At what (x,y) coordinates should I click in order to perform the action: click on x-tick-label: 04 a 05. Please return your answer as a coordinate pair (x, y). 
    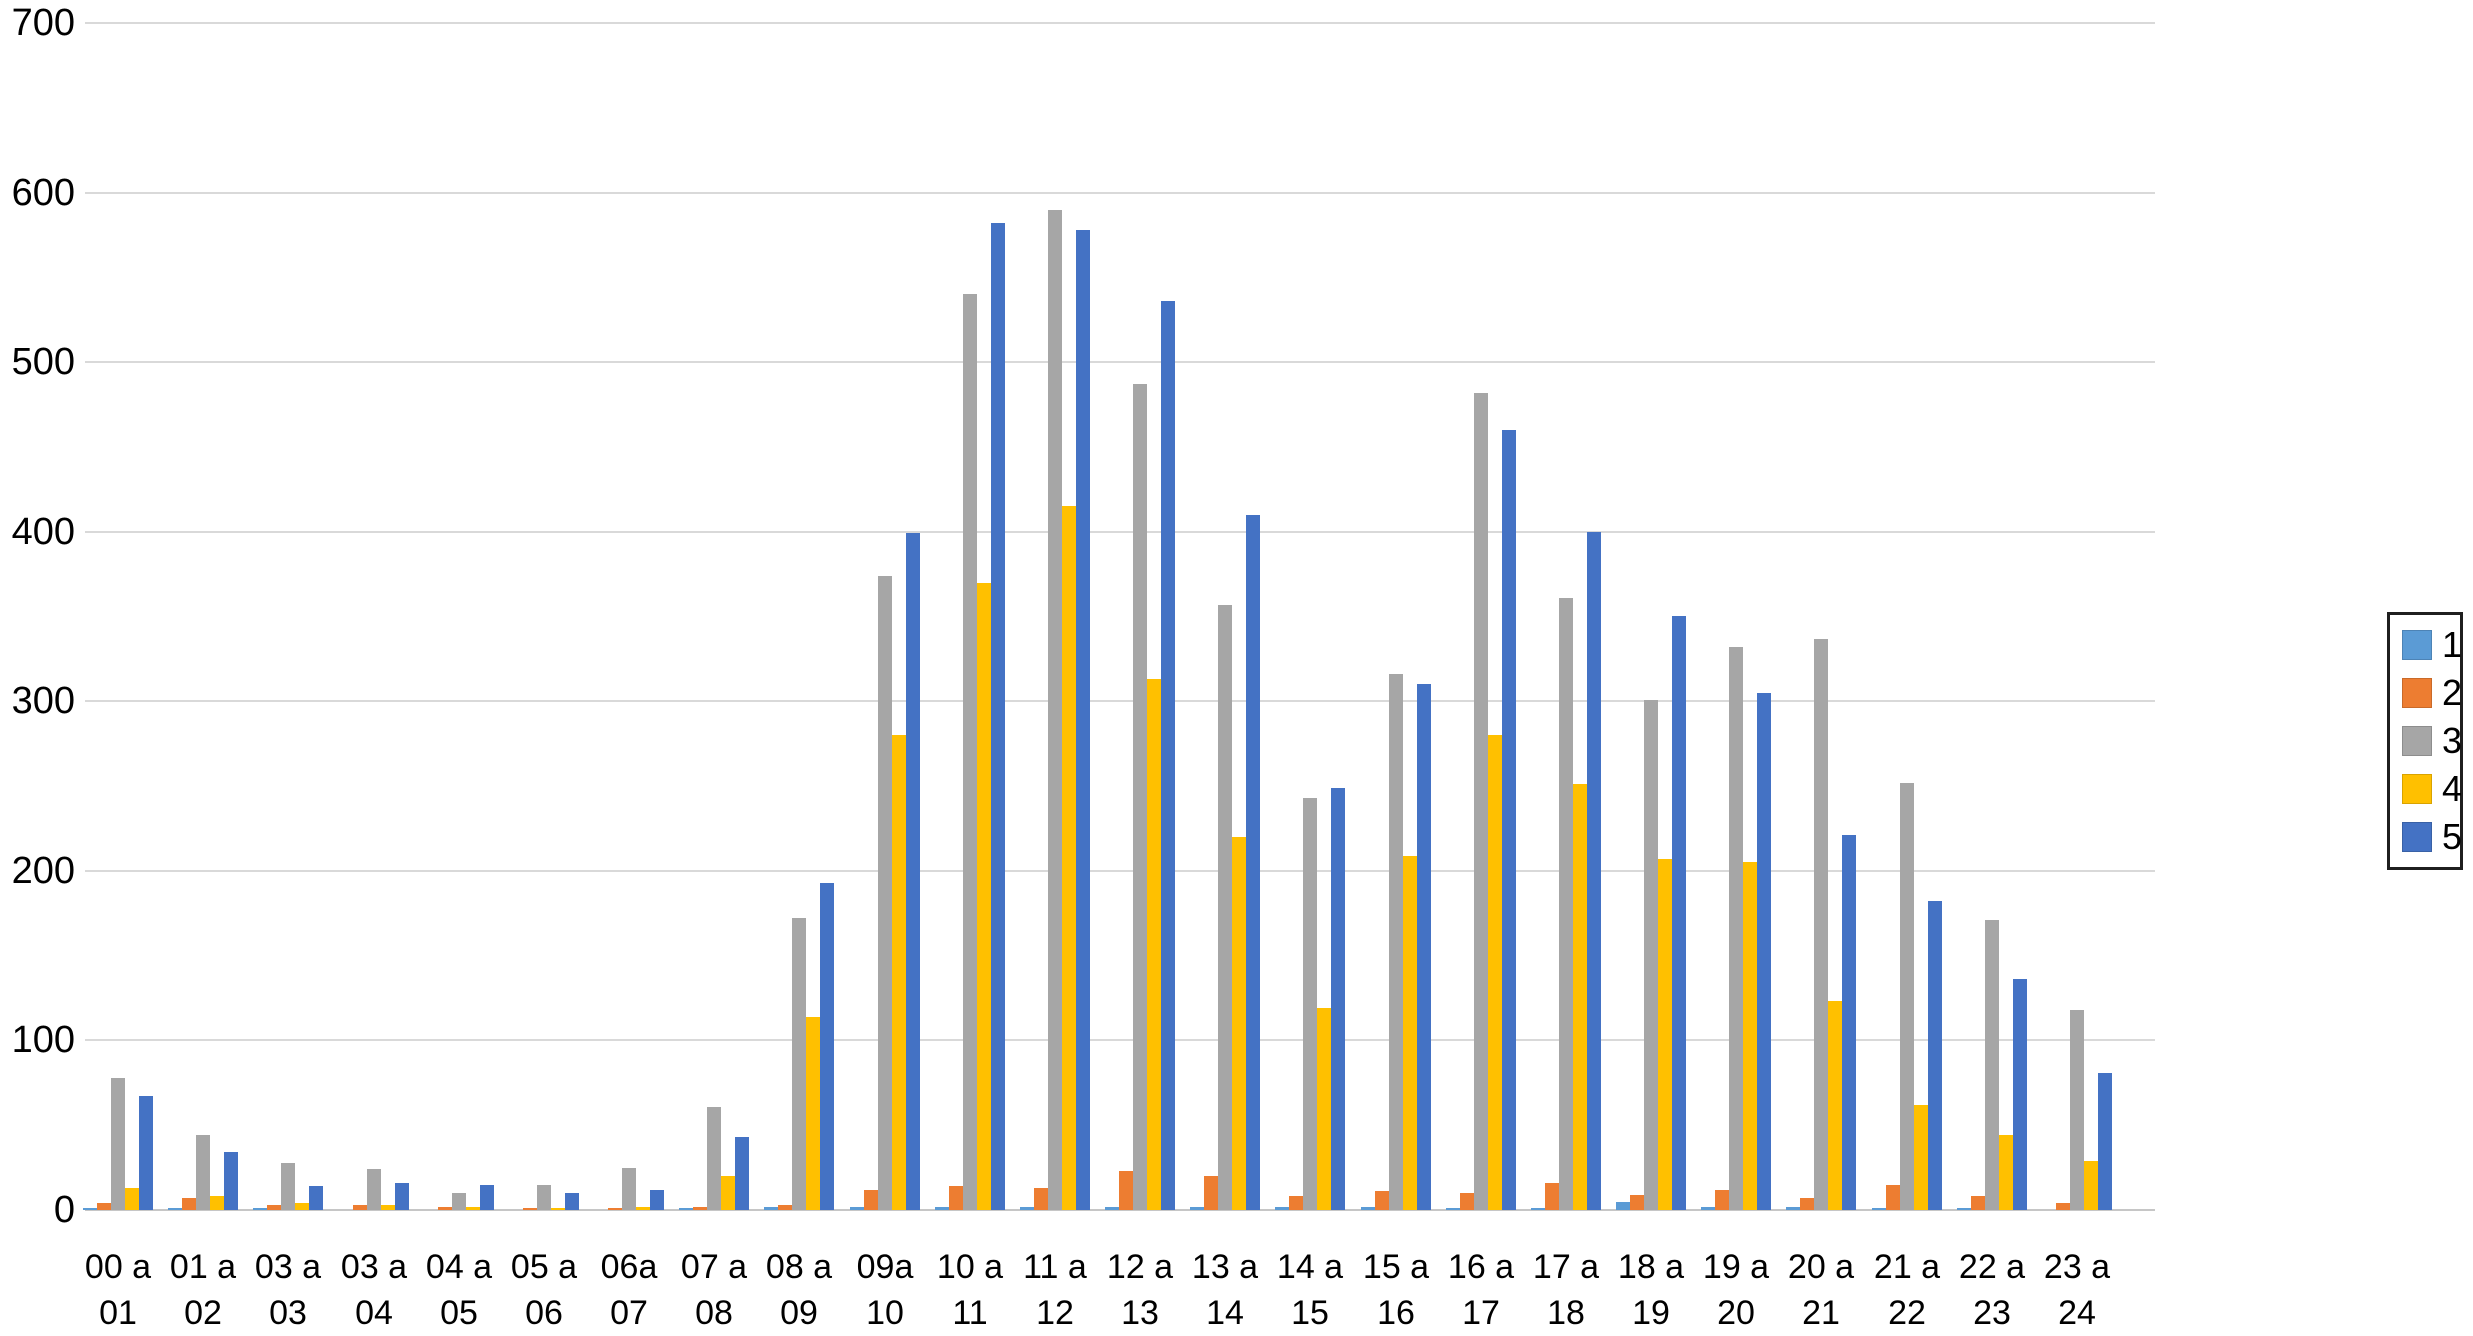
    Looking at the image, I should click on (459, 1290).